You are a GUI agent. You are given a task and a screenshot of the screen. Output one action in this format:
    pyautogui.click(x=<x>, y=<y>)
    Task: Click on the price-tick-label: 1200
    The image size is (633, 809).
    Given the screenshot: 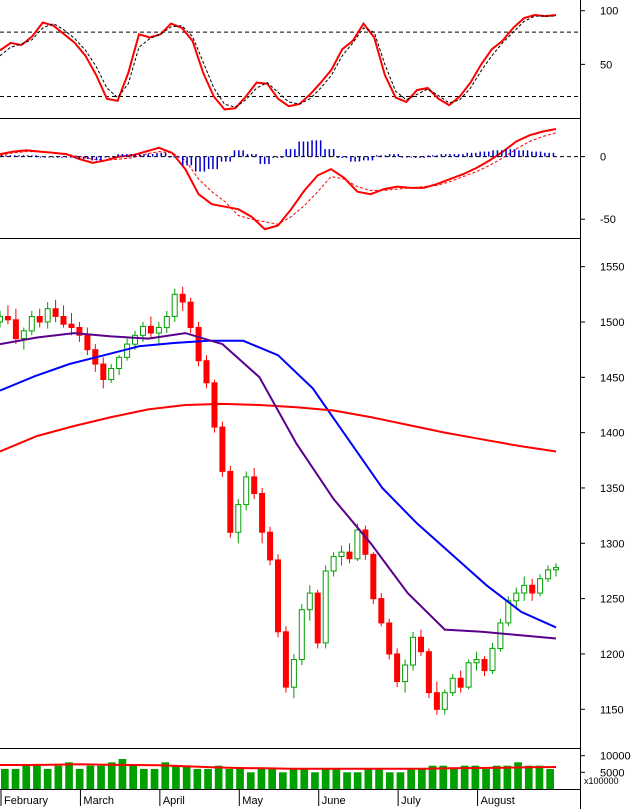 What is the action you would take?
    pyautogui.click(x=612, y=655)
    